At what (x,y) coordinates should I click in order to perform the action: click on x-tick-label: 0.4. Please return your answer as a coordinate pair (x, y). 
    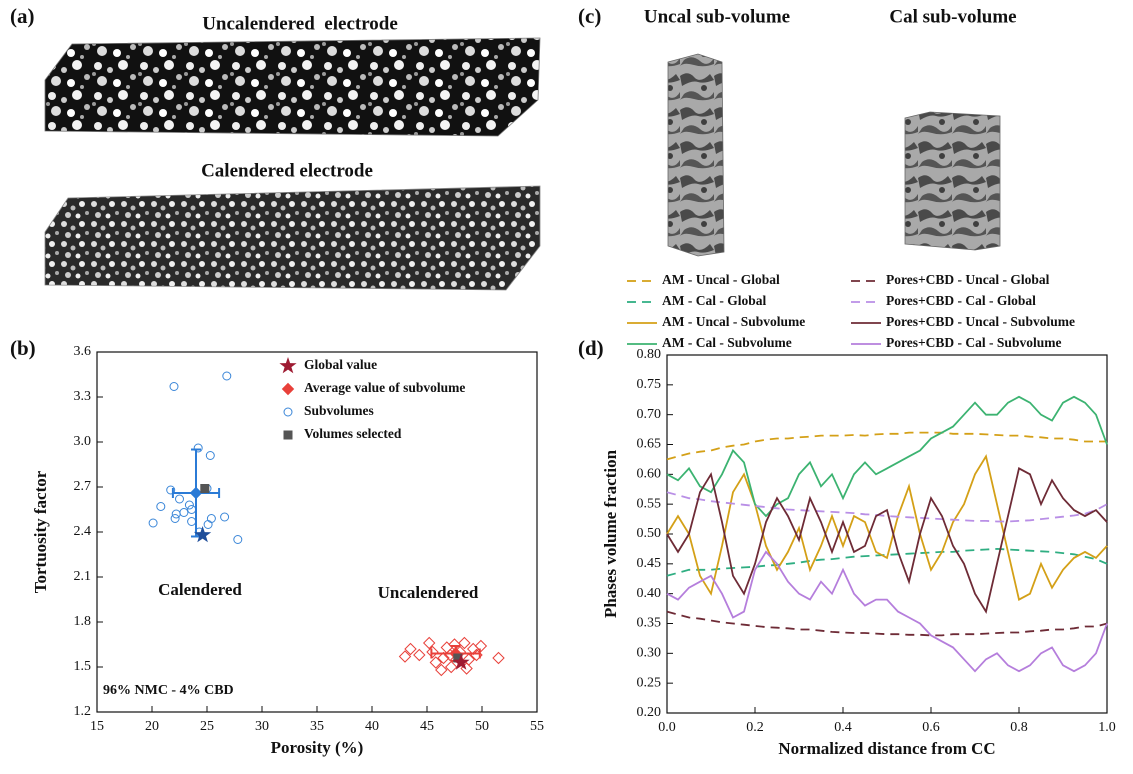
    Looking at the image, I should click on (843, 727).